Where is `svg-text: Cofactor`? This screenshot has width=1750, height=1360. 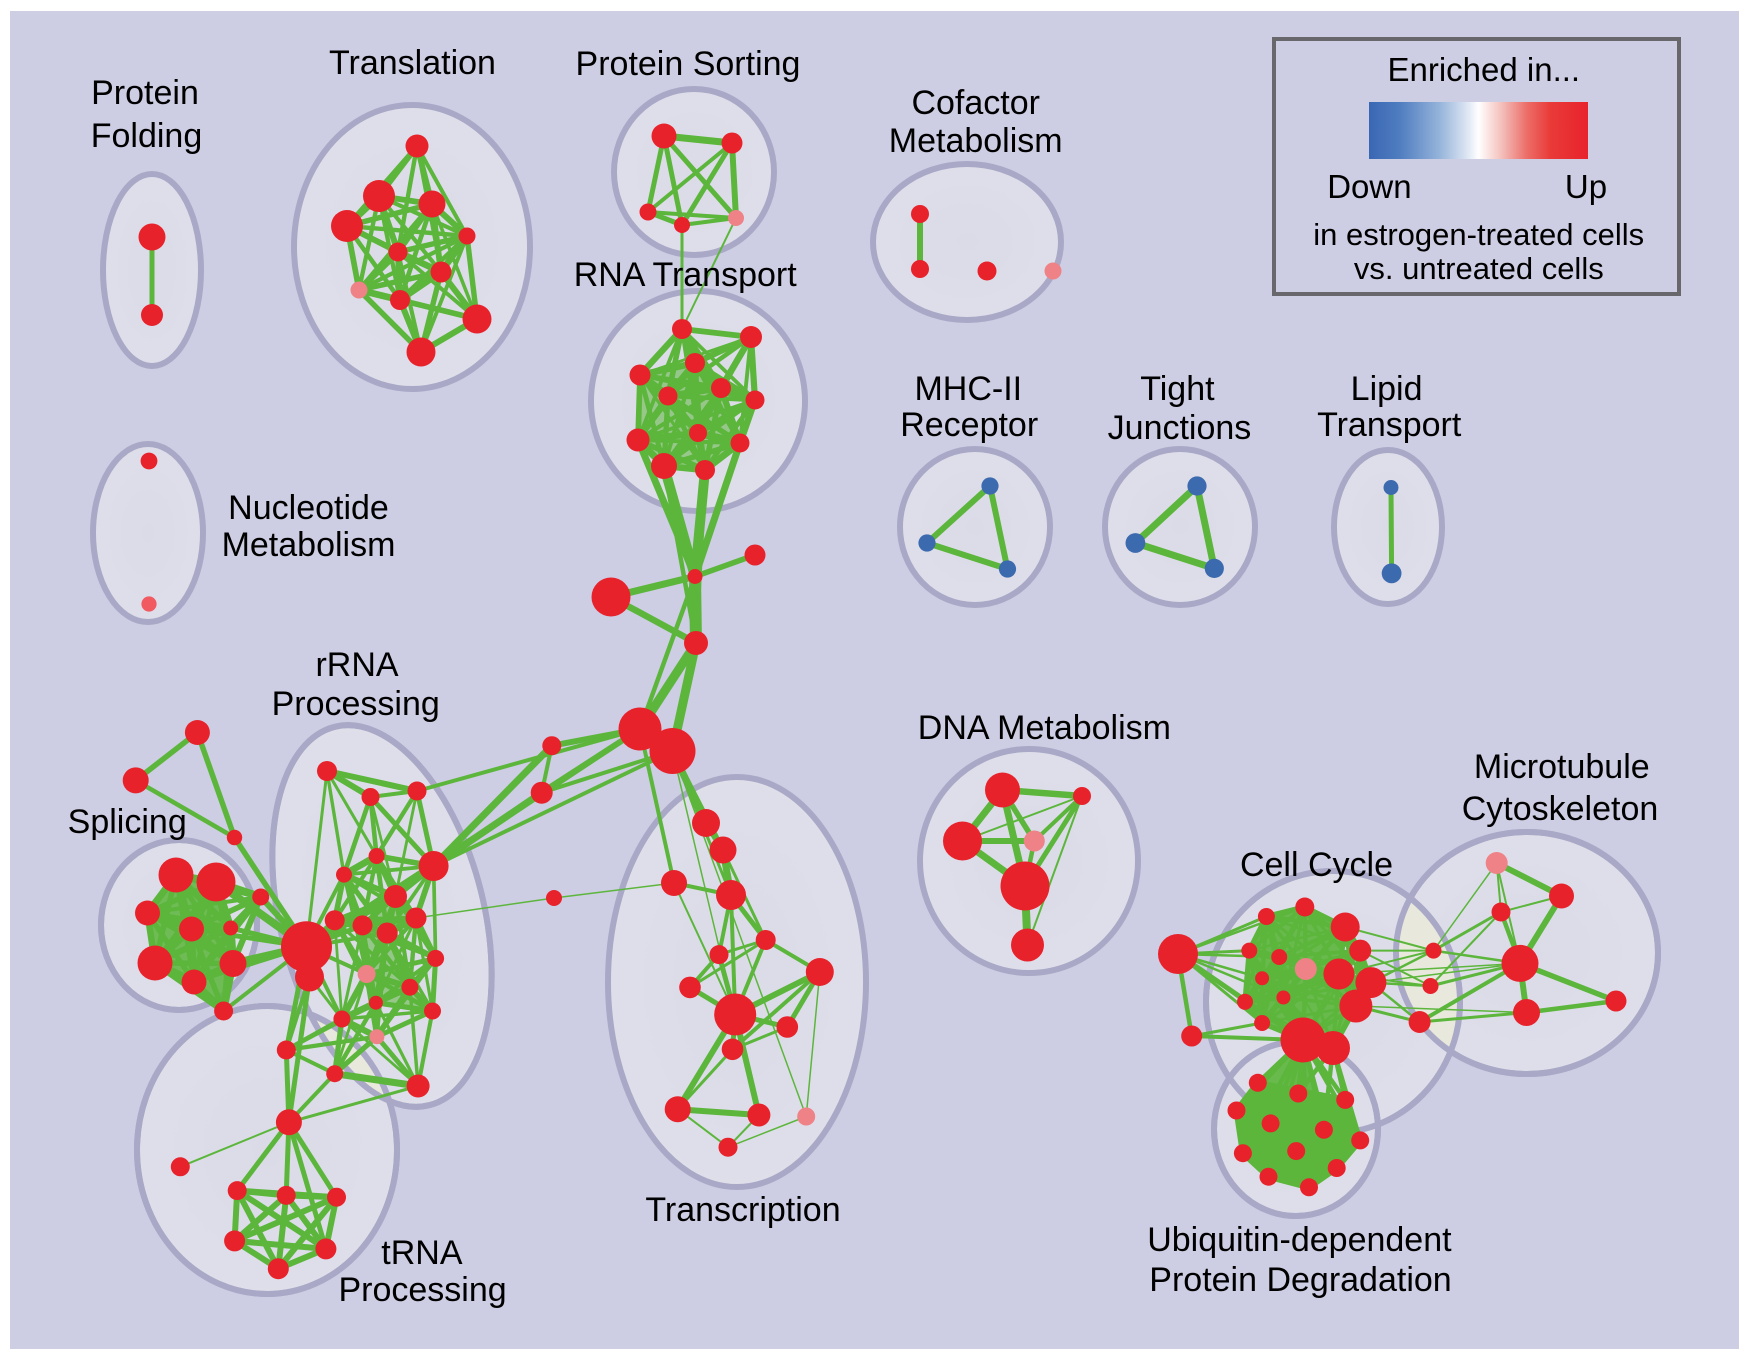 svg-text: Cofactor is located at coordinates (975, 103).